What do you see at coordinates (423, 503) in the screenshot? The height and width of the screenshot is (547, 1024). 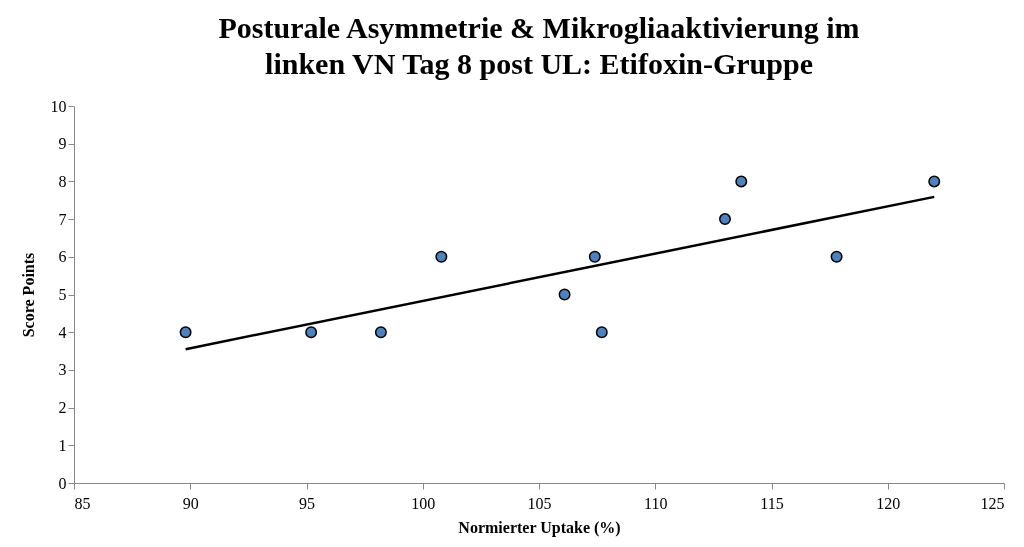 I see `x-tick-label: 100` at bounding box center [423, 503].